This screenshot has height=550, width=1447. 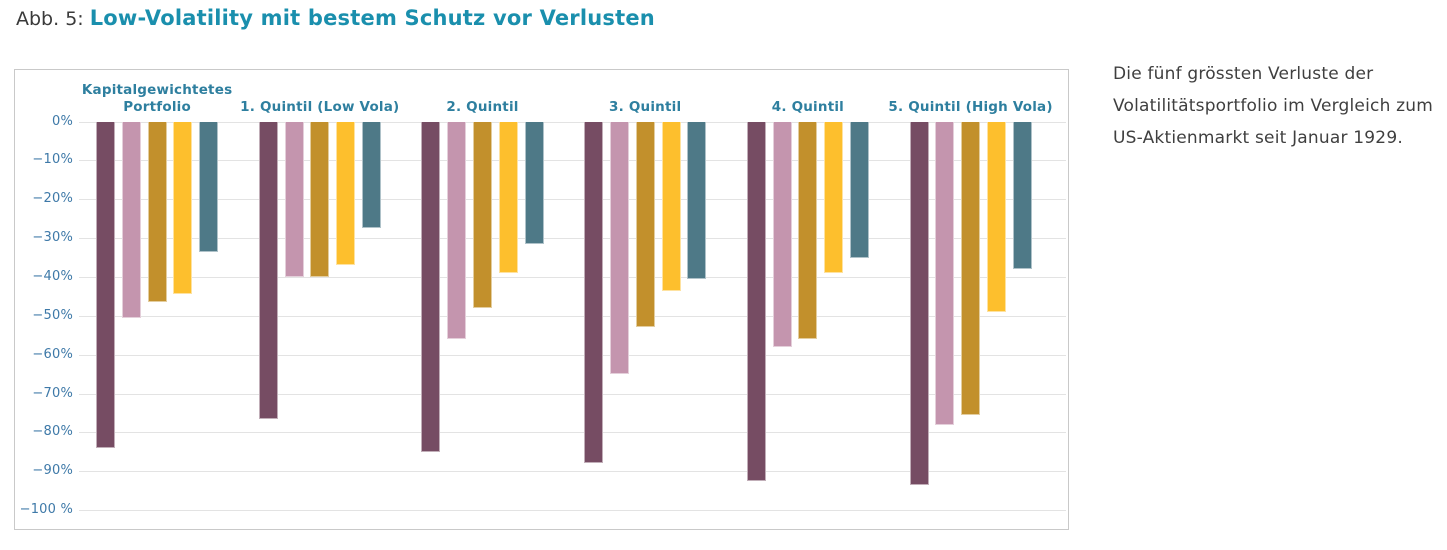 What do you see at coordinates (52, 393) in the screenshot?
I see `y-axis-tick-label: −70%` at bounding box center [52, 393].